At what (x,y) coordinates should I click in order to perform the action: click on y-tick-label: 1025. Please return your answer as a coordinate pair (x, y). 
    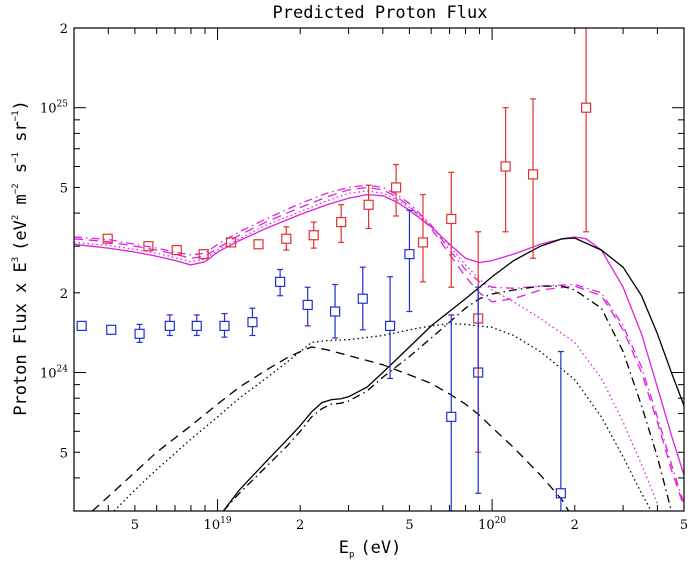
    Looking at the image, I should click on (54, 108).